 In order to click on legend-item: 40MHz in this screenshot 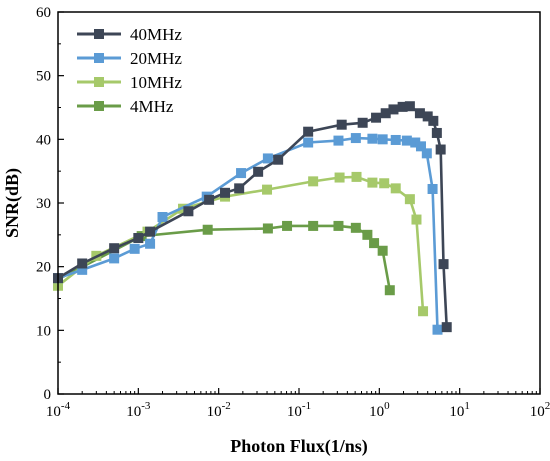, I will do `click(129, 34)`.